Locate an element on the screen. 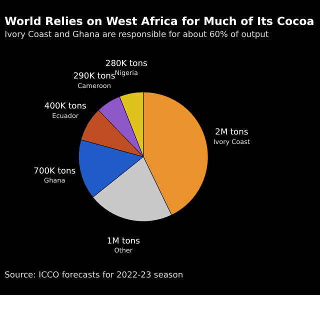 This screenshot has width=320, height=320. chart-subtitle: Ivory Coast and Ghana are responsible for about 60% of output is located at coordinates (137, 33).